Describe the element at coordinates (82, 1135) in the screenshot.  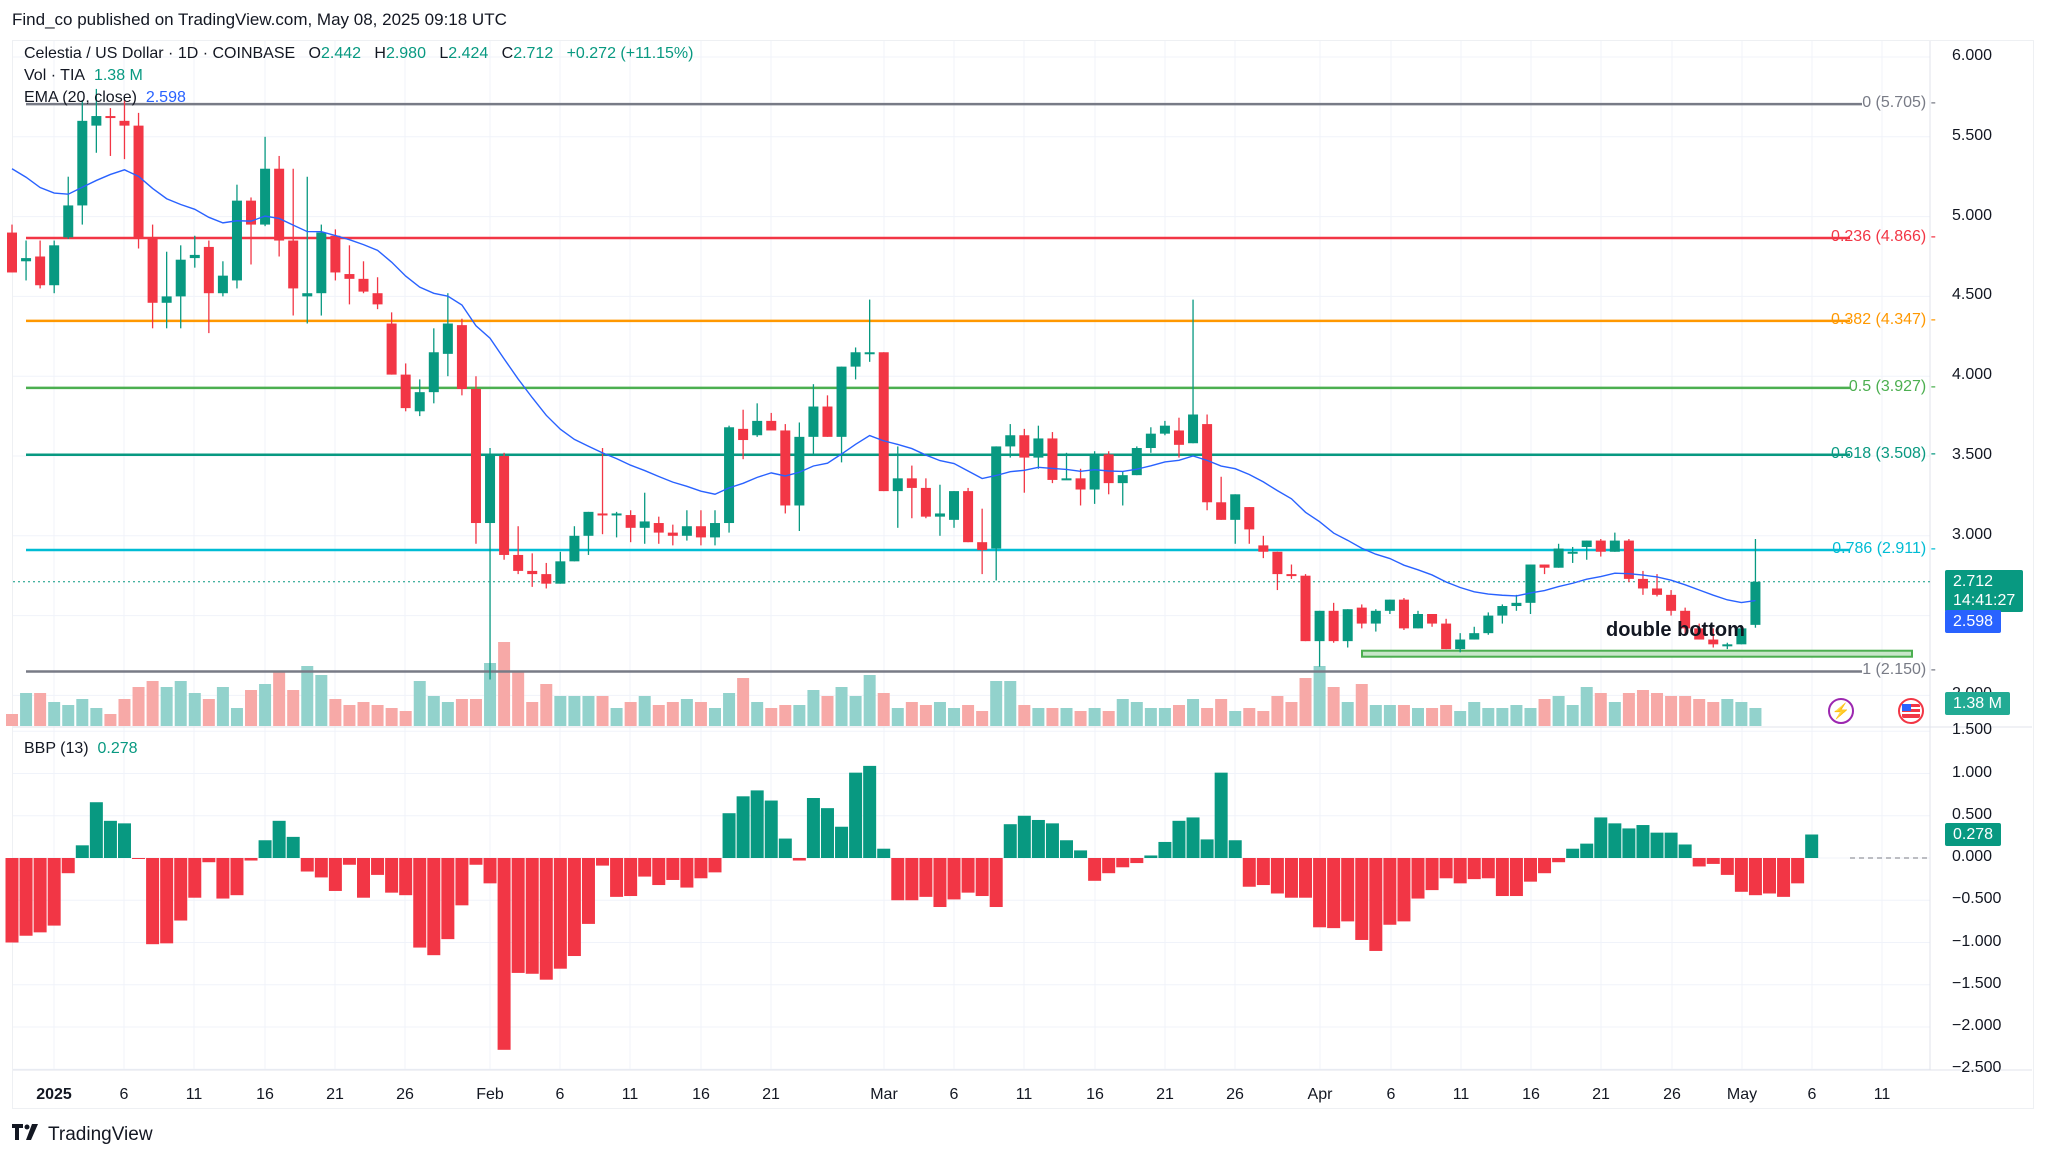
I see `tradingview-logo: TradingView` at that location.